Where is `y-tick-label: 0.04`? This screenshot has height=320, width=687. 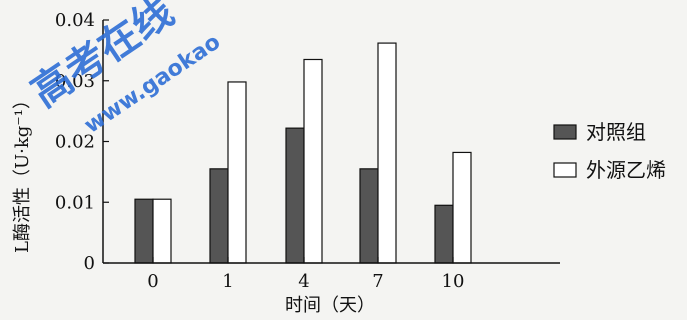 y-tick-label: 0.04 is located at coordinates (75, 20).